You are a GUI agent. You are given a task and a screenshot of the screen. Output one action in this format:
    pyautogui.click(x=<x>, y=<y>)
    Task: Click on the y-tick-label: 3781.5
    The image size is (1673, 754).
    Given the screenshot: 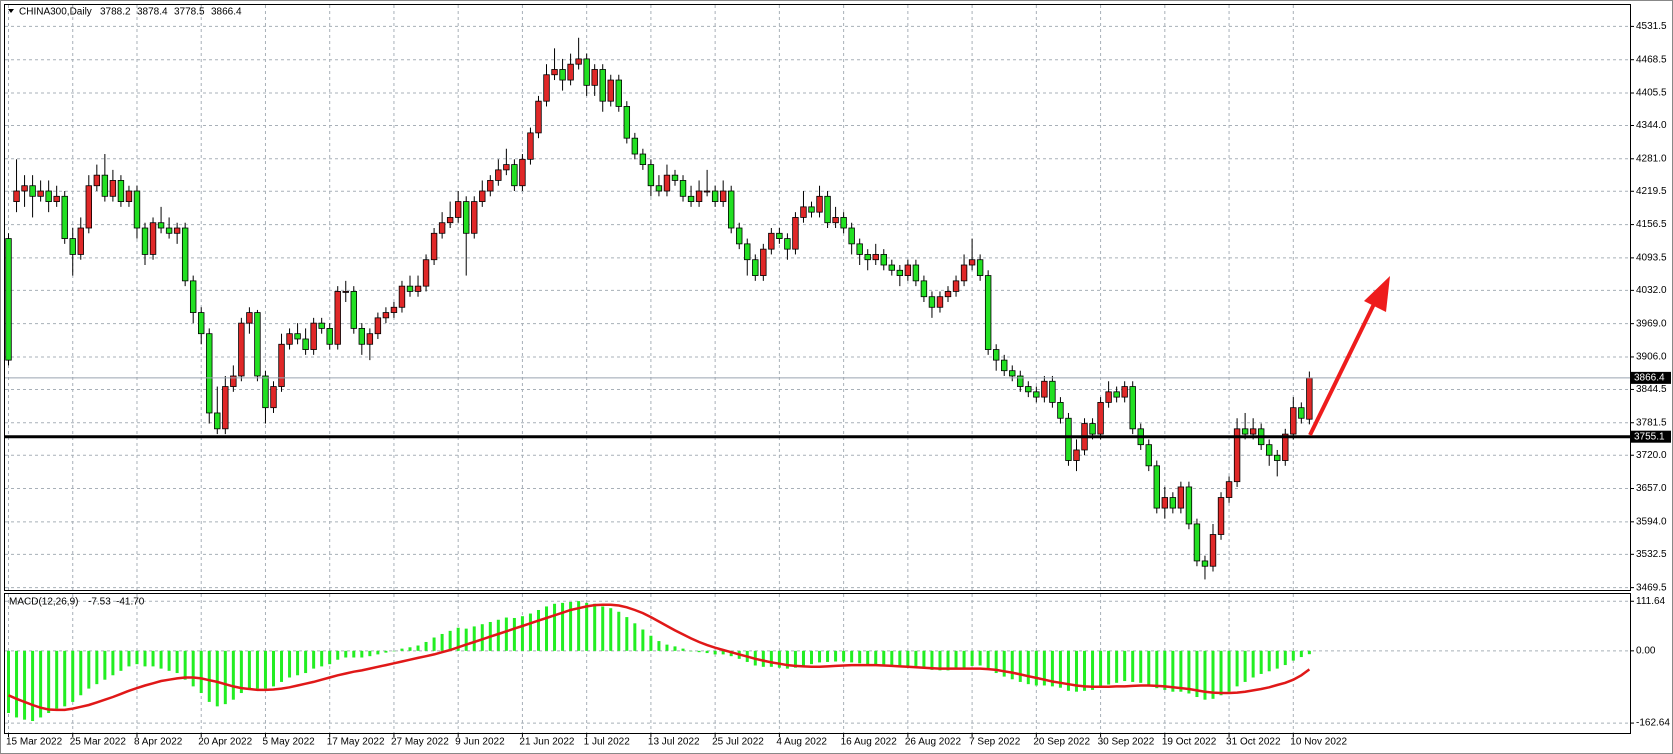 What is the action you would take?
    pyautogui.click(x=1651, y=422)
    